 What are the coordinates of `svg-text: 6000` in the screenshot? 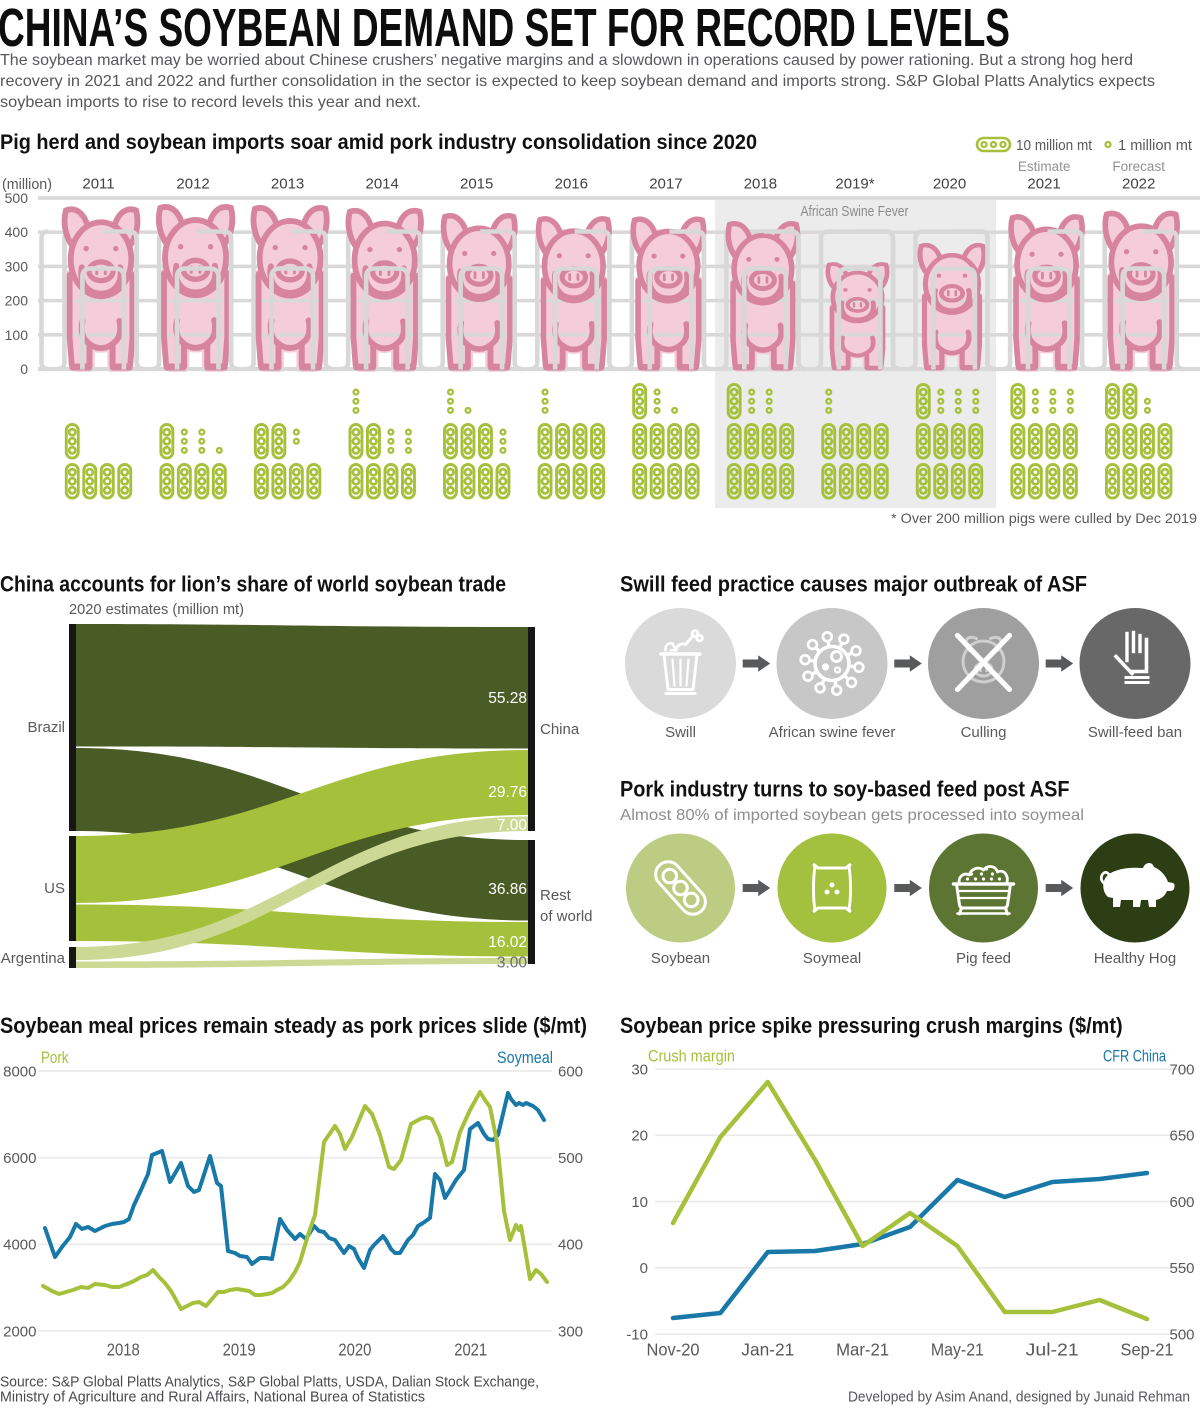 It's located at (19, 1158).